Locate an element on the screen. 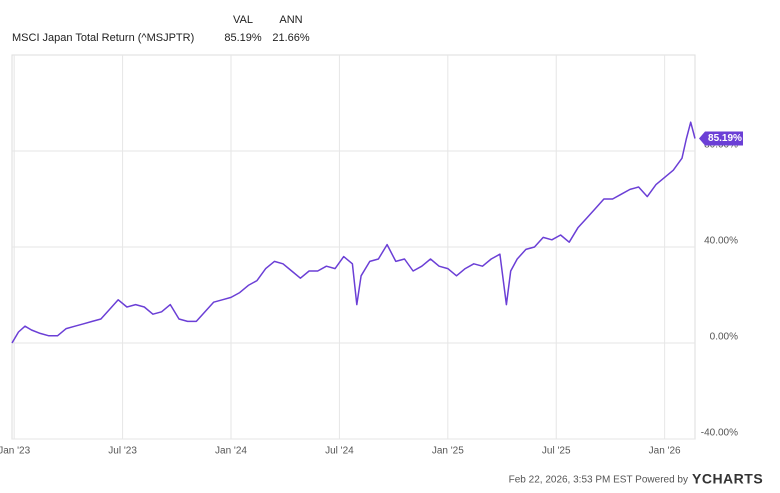  end-flag is located at coordinates (721, 138).